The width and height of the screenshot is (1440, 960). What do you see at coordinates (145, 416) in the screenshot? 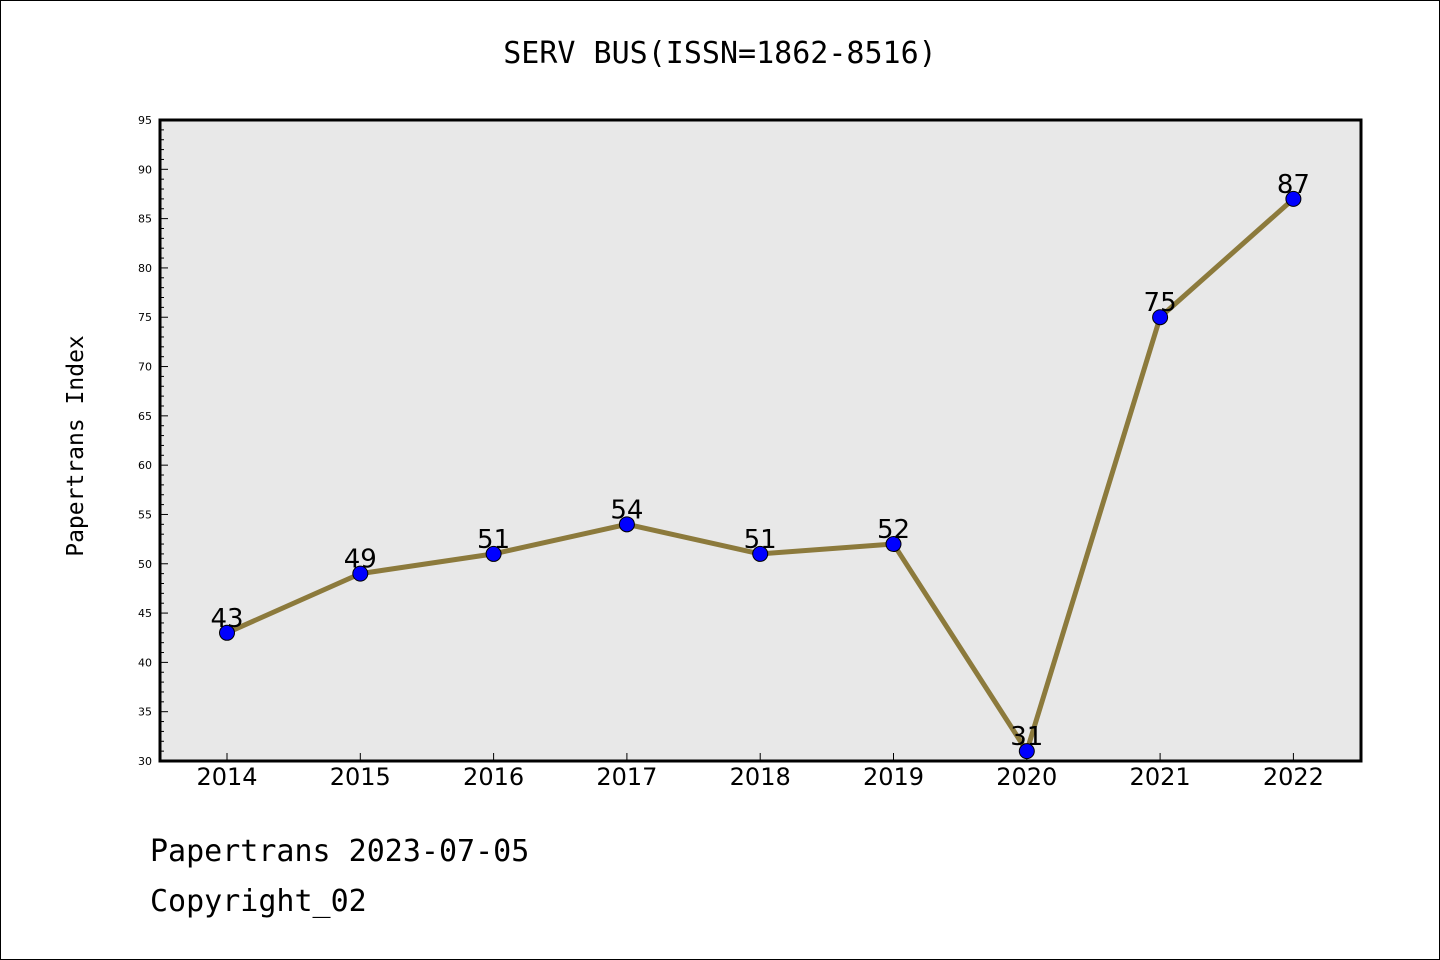
I see `y-tick-label: 65` at bounding box center [145, 416].